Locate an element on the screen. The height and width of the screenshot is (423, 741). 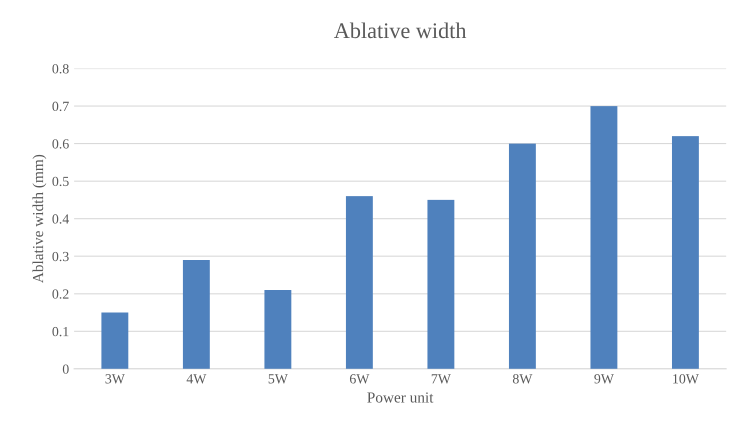
y-tick-label: 0.3 is located at coordinates (60, 257).